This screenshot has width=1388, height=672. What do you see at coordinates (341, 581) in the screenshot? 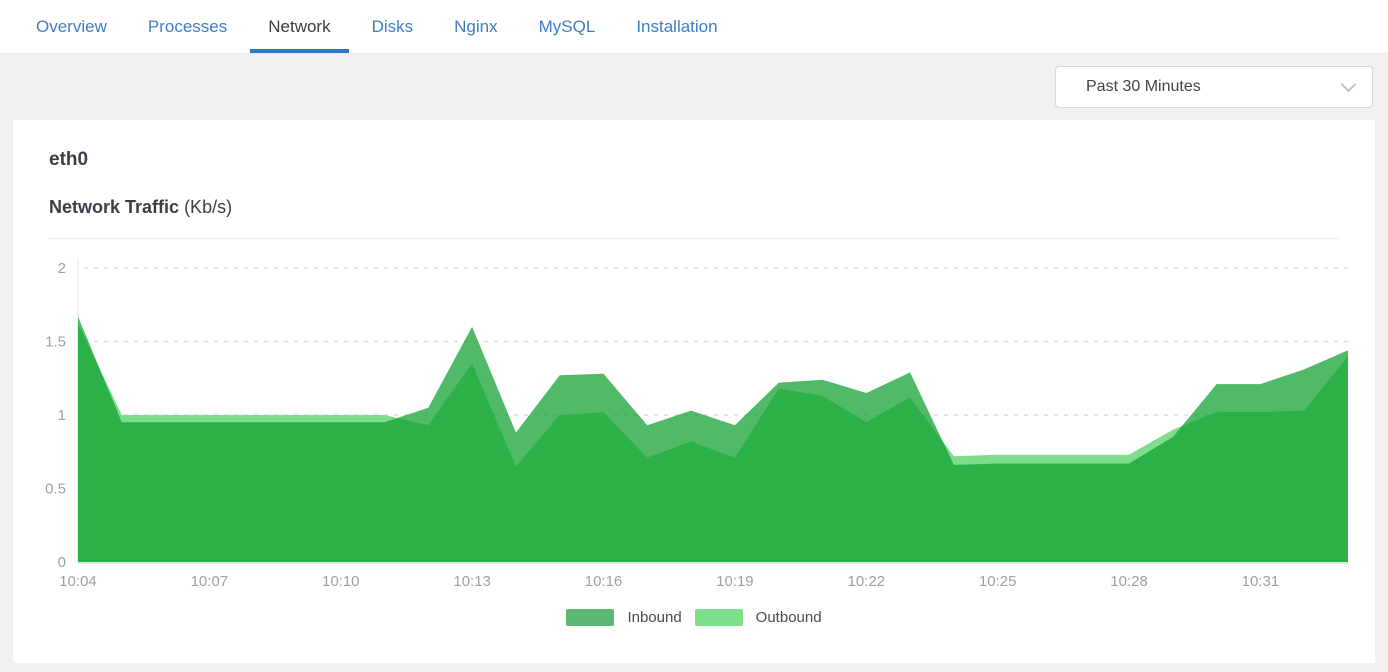
I see `x-tick-label: 10:10` at bounding box center [341, 581].